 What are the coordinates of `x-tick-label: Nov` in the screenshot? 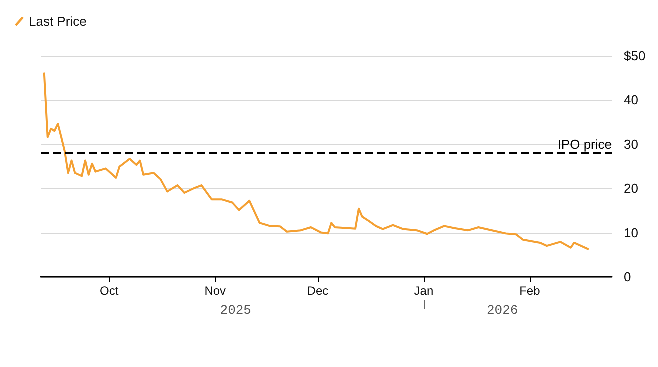 It's located at (215, 291).